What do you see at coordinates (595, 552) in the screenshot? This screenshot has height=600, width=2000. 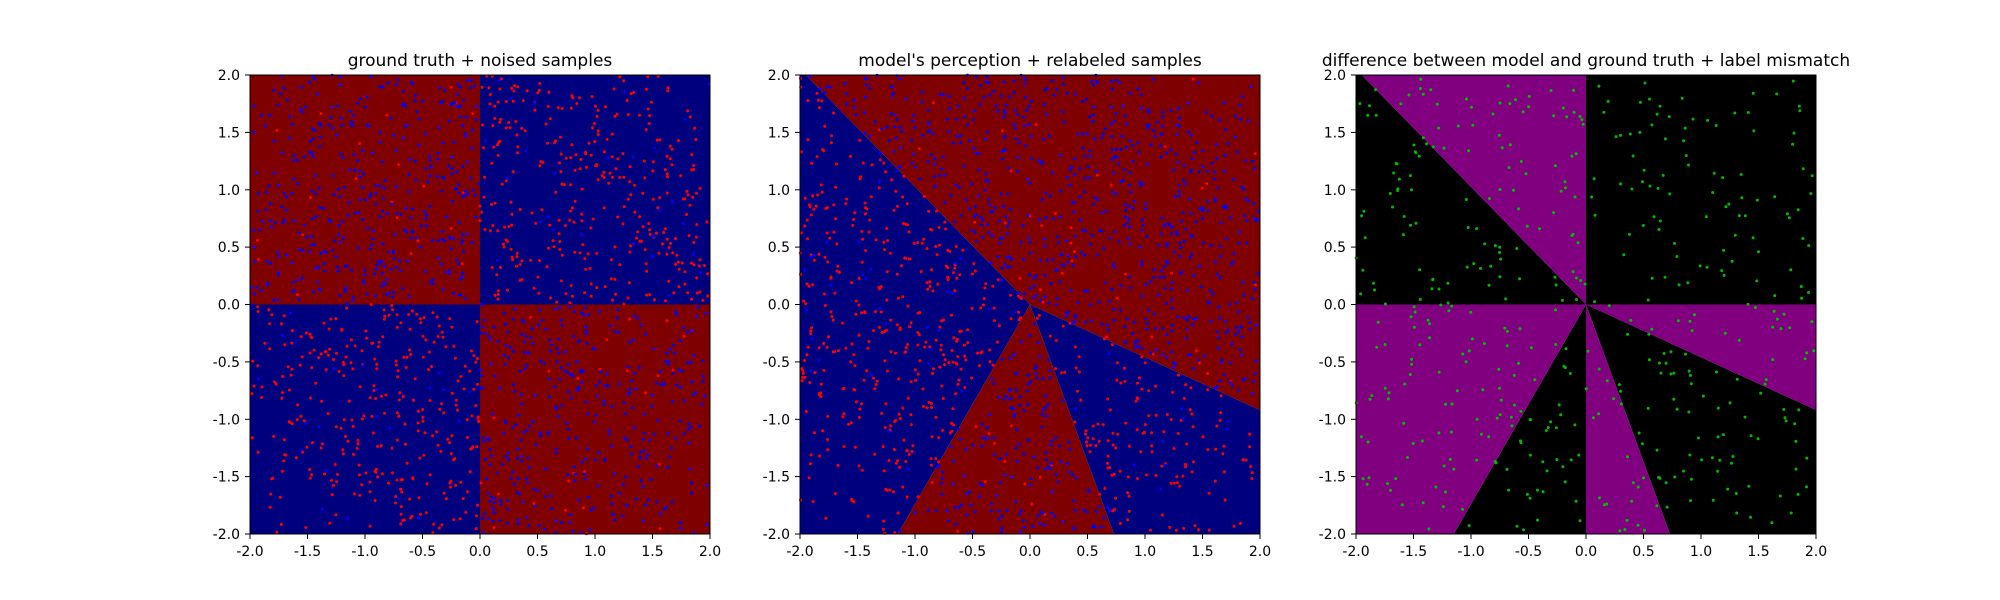 I see `x-tick-label: 1.0` at bounding box center [595, 552].